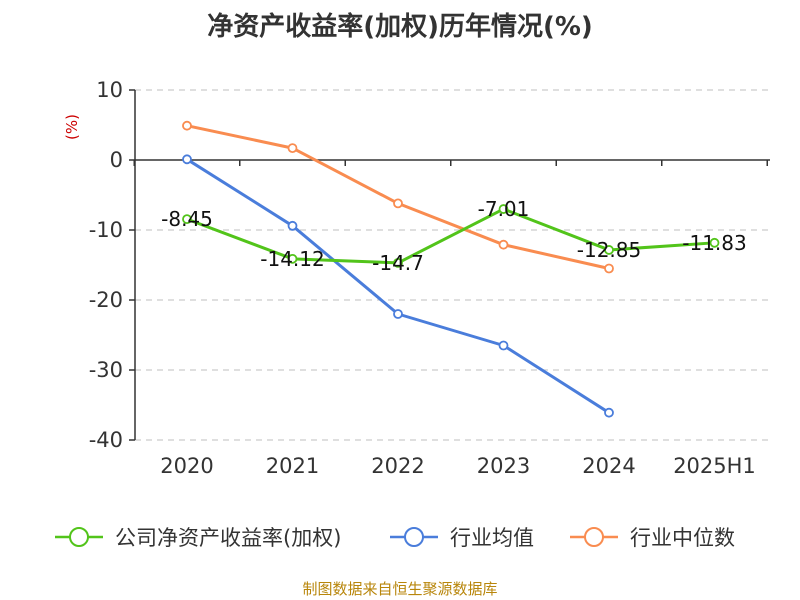 The image size is (800, 600). Describe the element at coordinates (186, 466) in the screenshot. I see `x-category-label: 2020` at that location.